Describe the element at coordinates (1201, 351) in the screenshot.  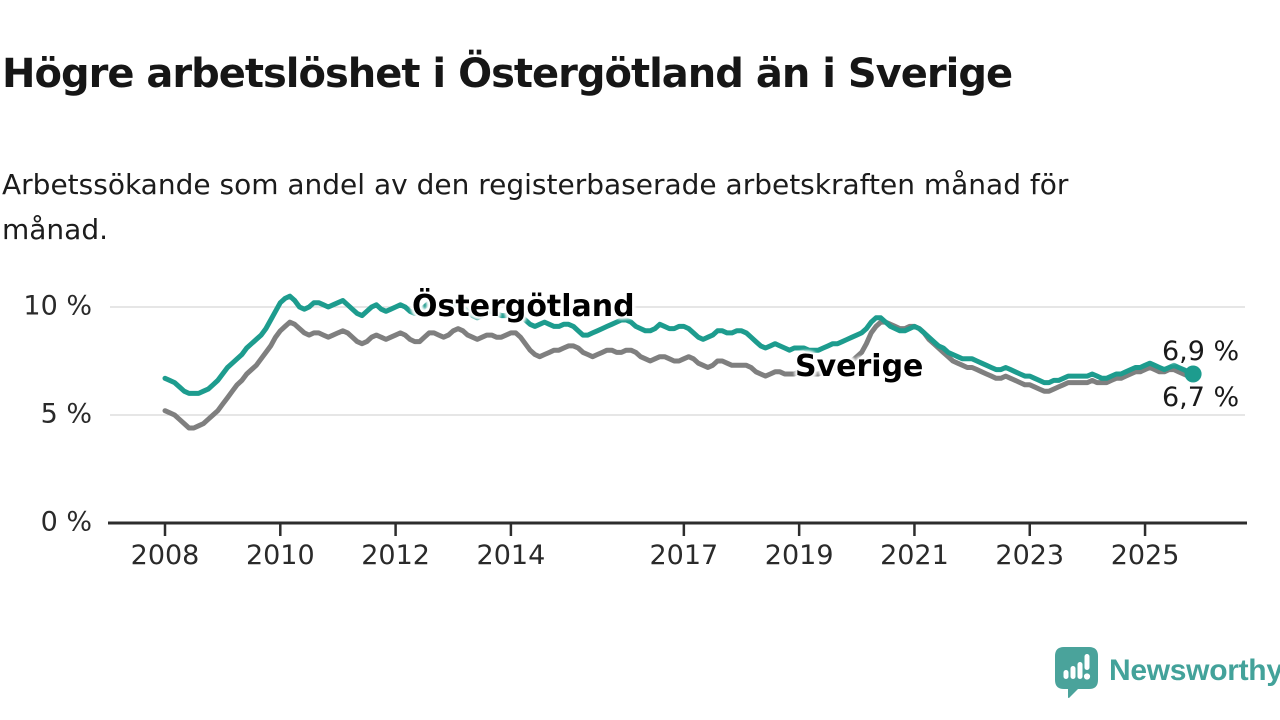
I see `end-value-ostergotland: 6,9 %` at that location.